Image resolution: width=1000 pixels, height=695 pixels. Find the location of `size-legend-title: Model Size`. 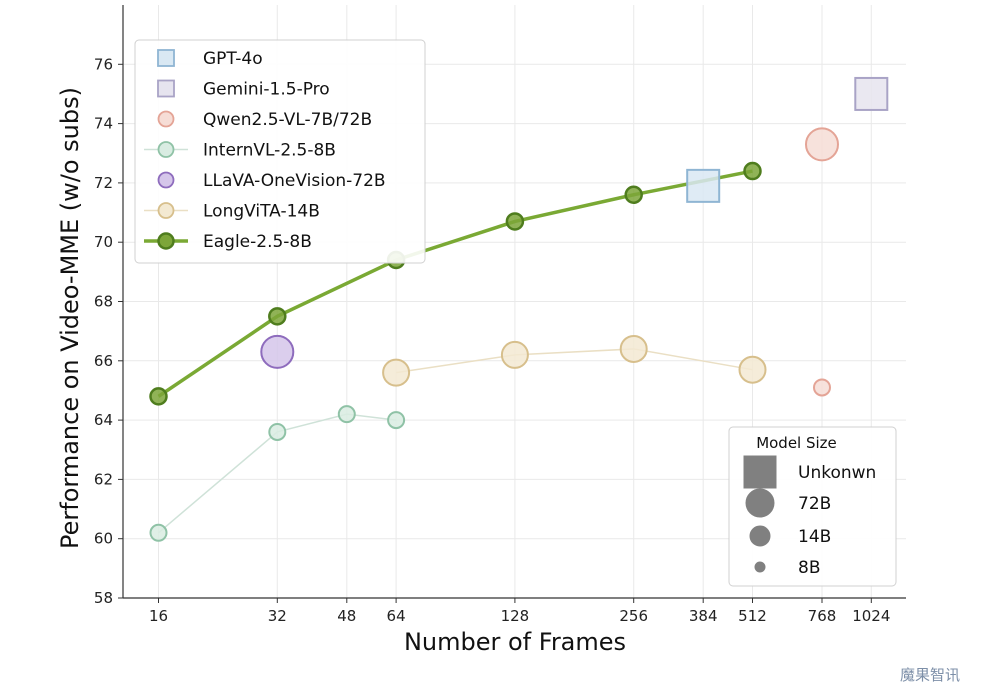

size-legend-title: Model Size is located at coordinates (796, 443).